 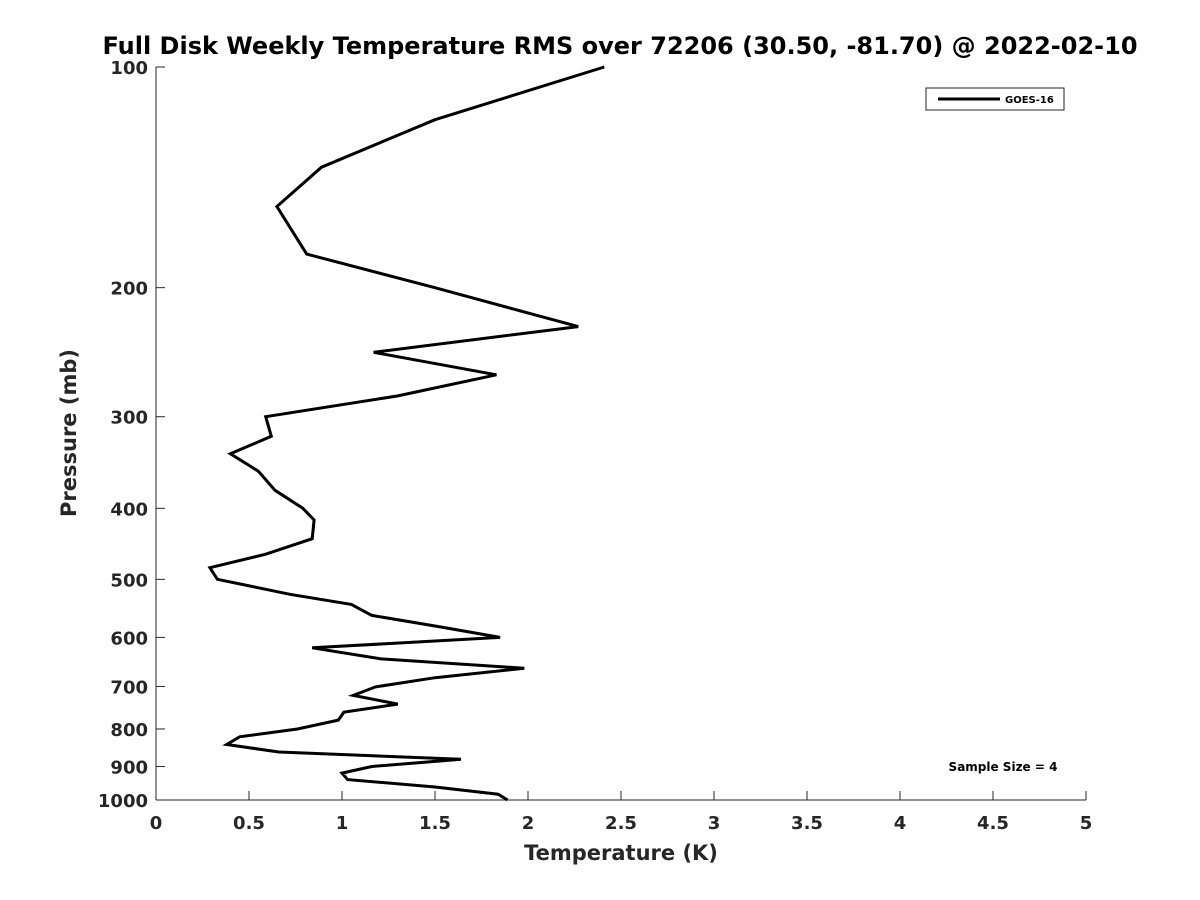 I want to click on y-axis-label: Pressure (mb), so click(x=69, y=433).